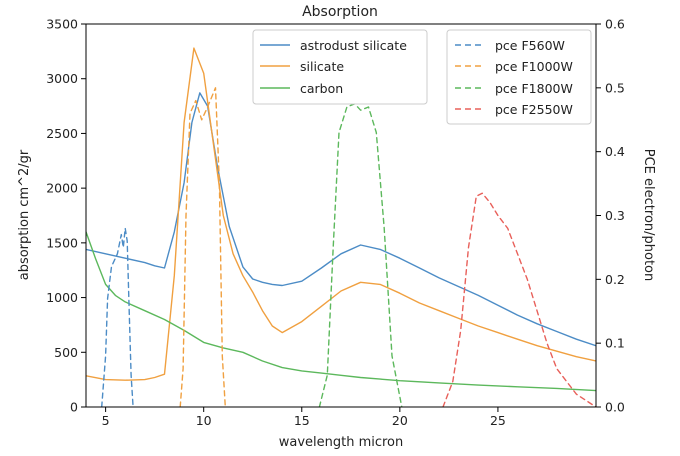  What do you see at coordinates (62, 242) in the screenshot?
I see `y-tick-label: 1500` at bounding box center [62, 242].